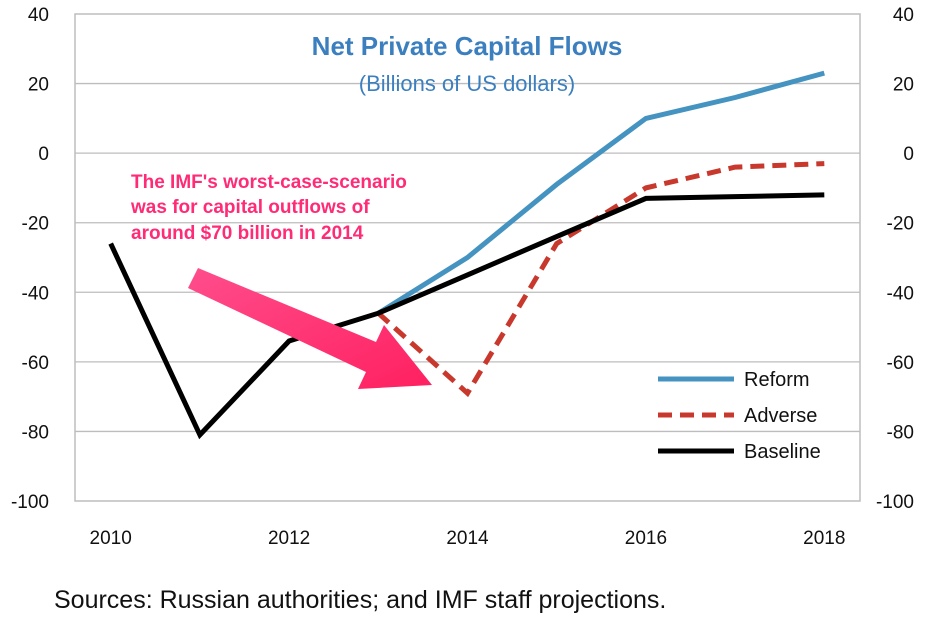 Image resolution: width=950 pixels, height=624 pixels. Describe the element at coordinates (30, 502) in the screenshot. I see `y-tick-label-left: -100` at that location.